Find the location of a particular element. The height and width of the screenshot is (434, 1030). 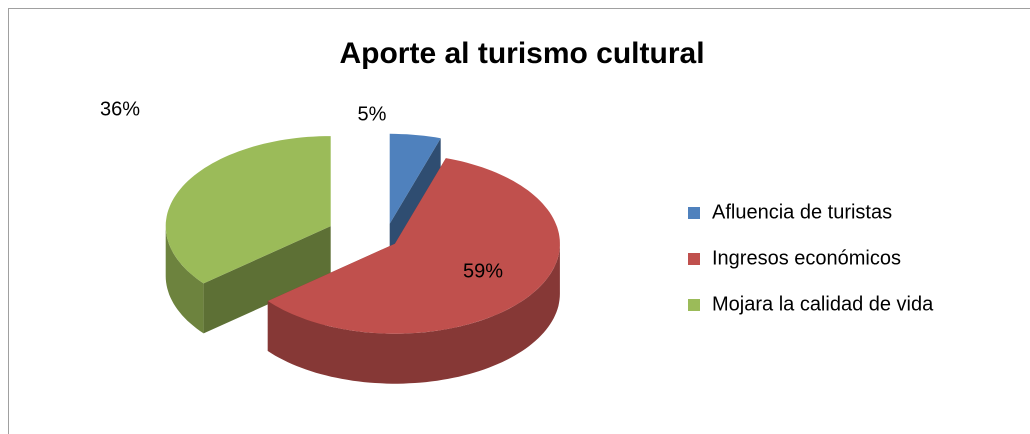

data-label: 59% is located at coordinates (483, 271).